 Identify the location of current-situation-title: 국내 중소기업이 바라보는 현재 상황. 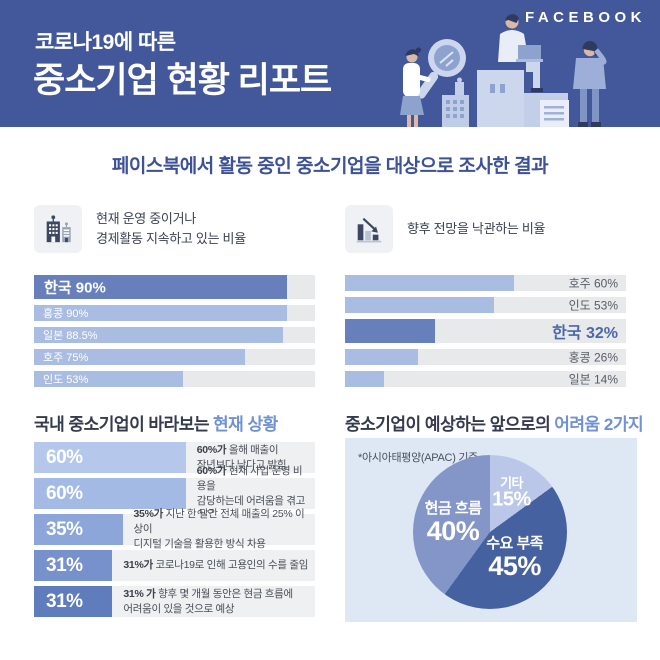
(156, 422).